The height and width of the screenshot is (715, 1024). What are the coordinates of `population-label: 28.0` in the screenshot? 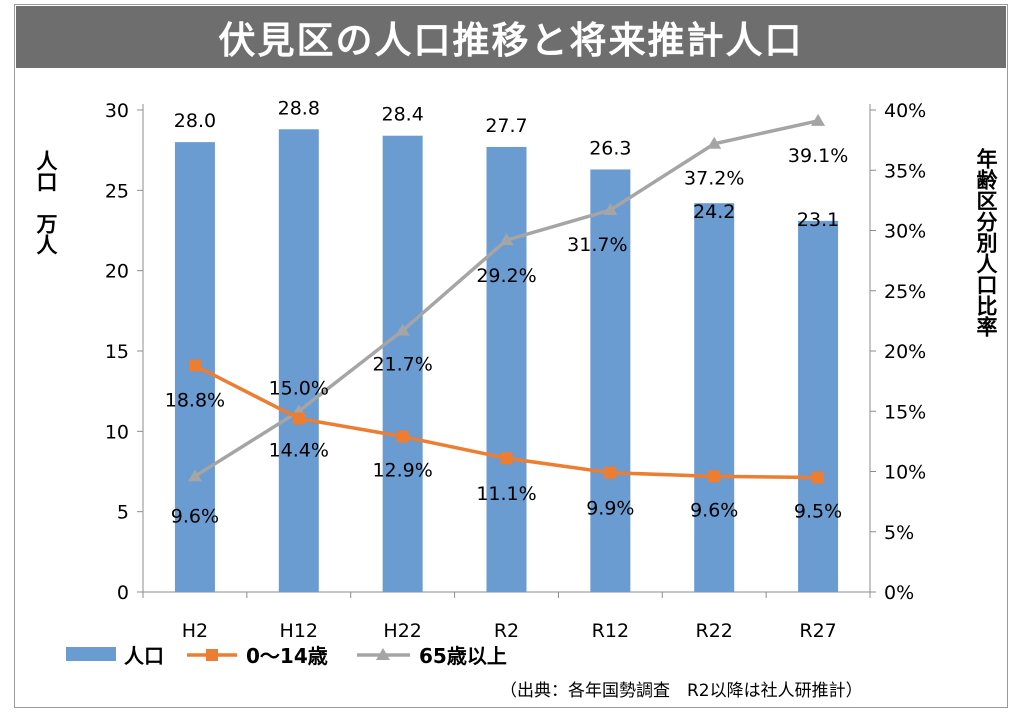 It's located at (195, 121).